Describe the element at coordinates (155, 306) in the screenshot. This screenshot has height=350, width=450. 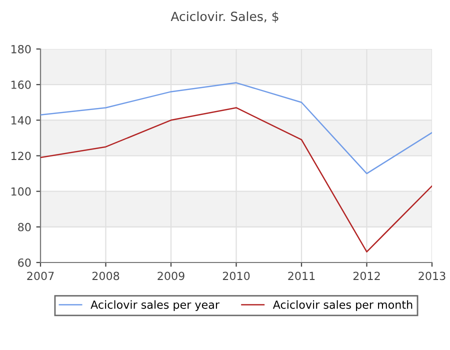
I see `legend-label: Aciclovir sales per year` at that location.